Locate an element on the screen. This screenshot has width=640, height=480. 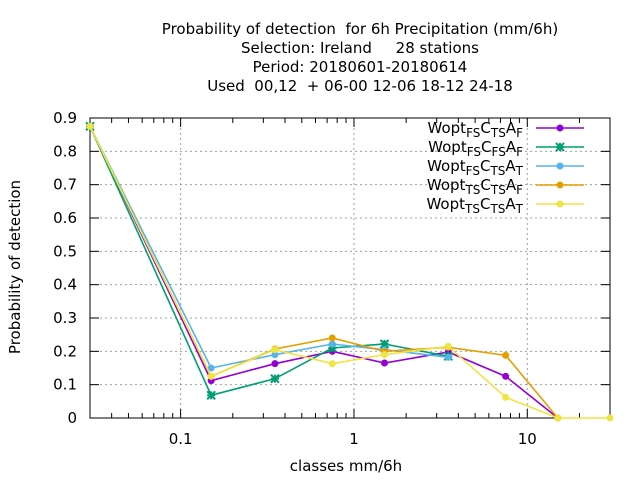
chart-title-line-4: Used 00,12 + 06-00 12-06 18-12 24-18 is located at coordinates (360, 86).